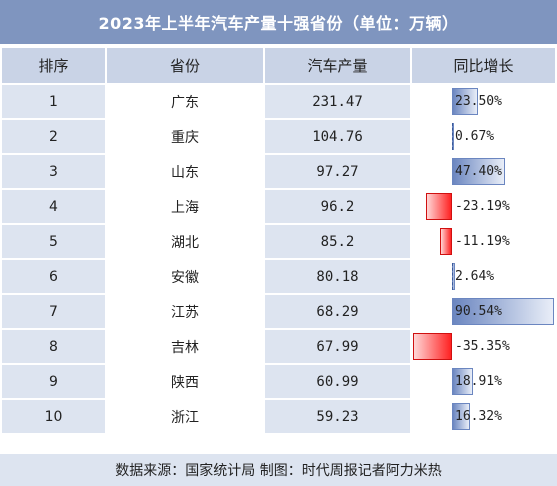  I want to click on growth-cell: 0.67%, so click(483, 136).